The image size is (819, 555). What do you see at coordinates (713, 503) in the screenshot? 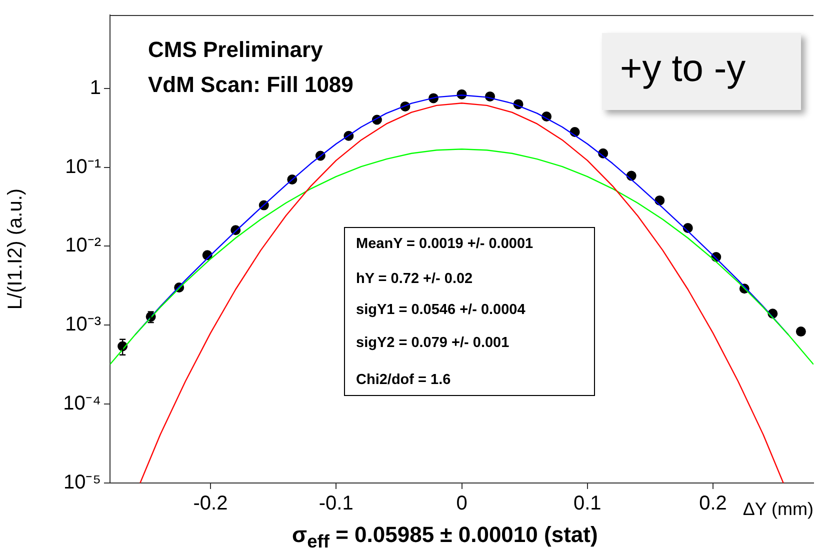
I see `x-tick-label: 0.2` at bounding box center [713, 503].